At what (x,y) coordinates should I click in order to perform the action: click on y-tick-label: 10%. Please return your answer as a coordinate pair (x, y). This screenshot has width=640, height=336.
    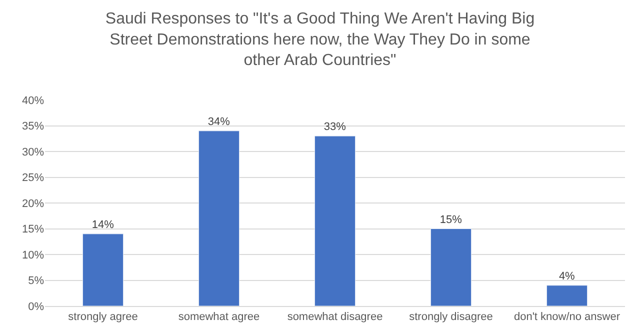
    Looking at the image, I should click on (33, 255).